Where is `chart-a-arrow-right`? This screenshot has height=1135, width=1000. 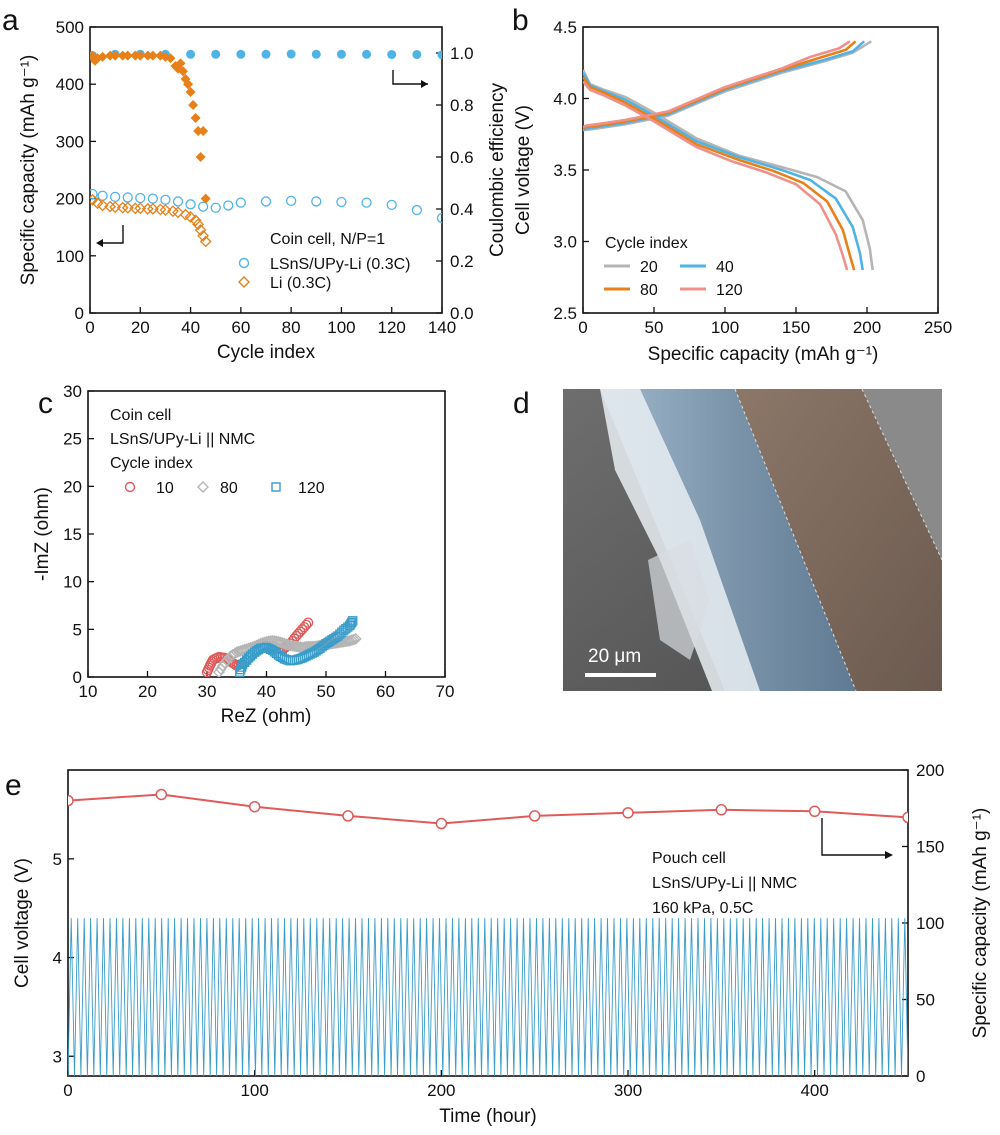
chart-a-arrow-right is located at coordinates (410, 77).